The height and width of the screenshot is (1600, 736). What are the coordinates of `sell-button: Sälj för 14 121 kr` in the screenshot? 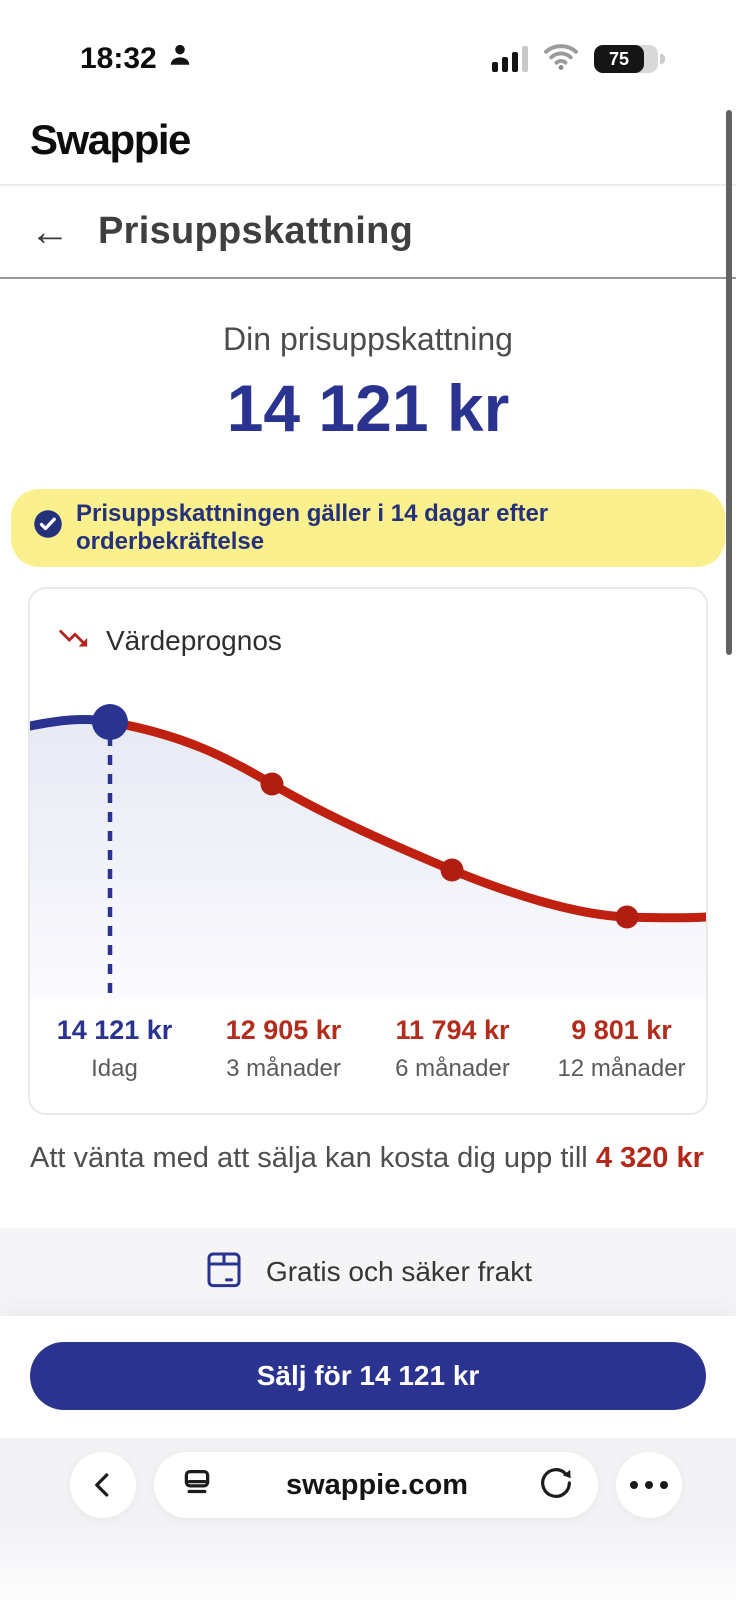 It's located at (368, 1376).